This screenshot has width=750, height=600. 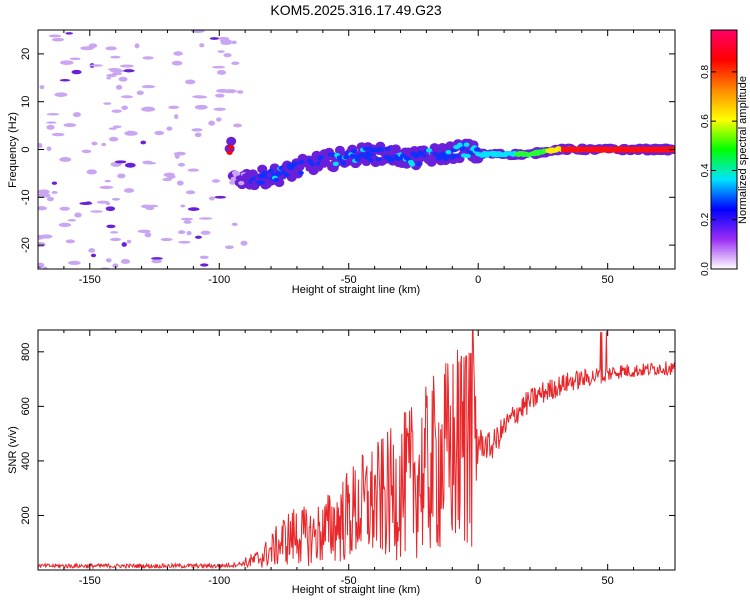 What do you see at coordinates (355, 10) in the screenshot?
I see `chart-title: KOM5.2025.316.17.49.G23` at bounding box center [355, 10].